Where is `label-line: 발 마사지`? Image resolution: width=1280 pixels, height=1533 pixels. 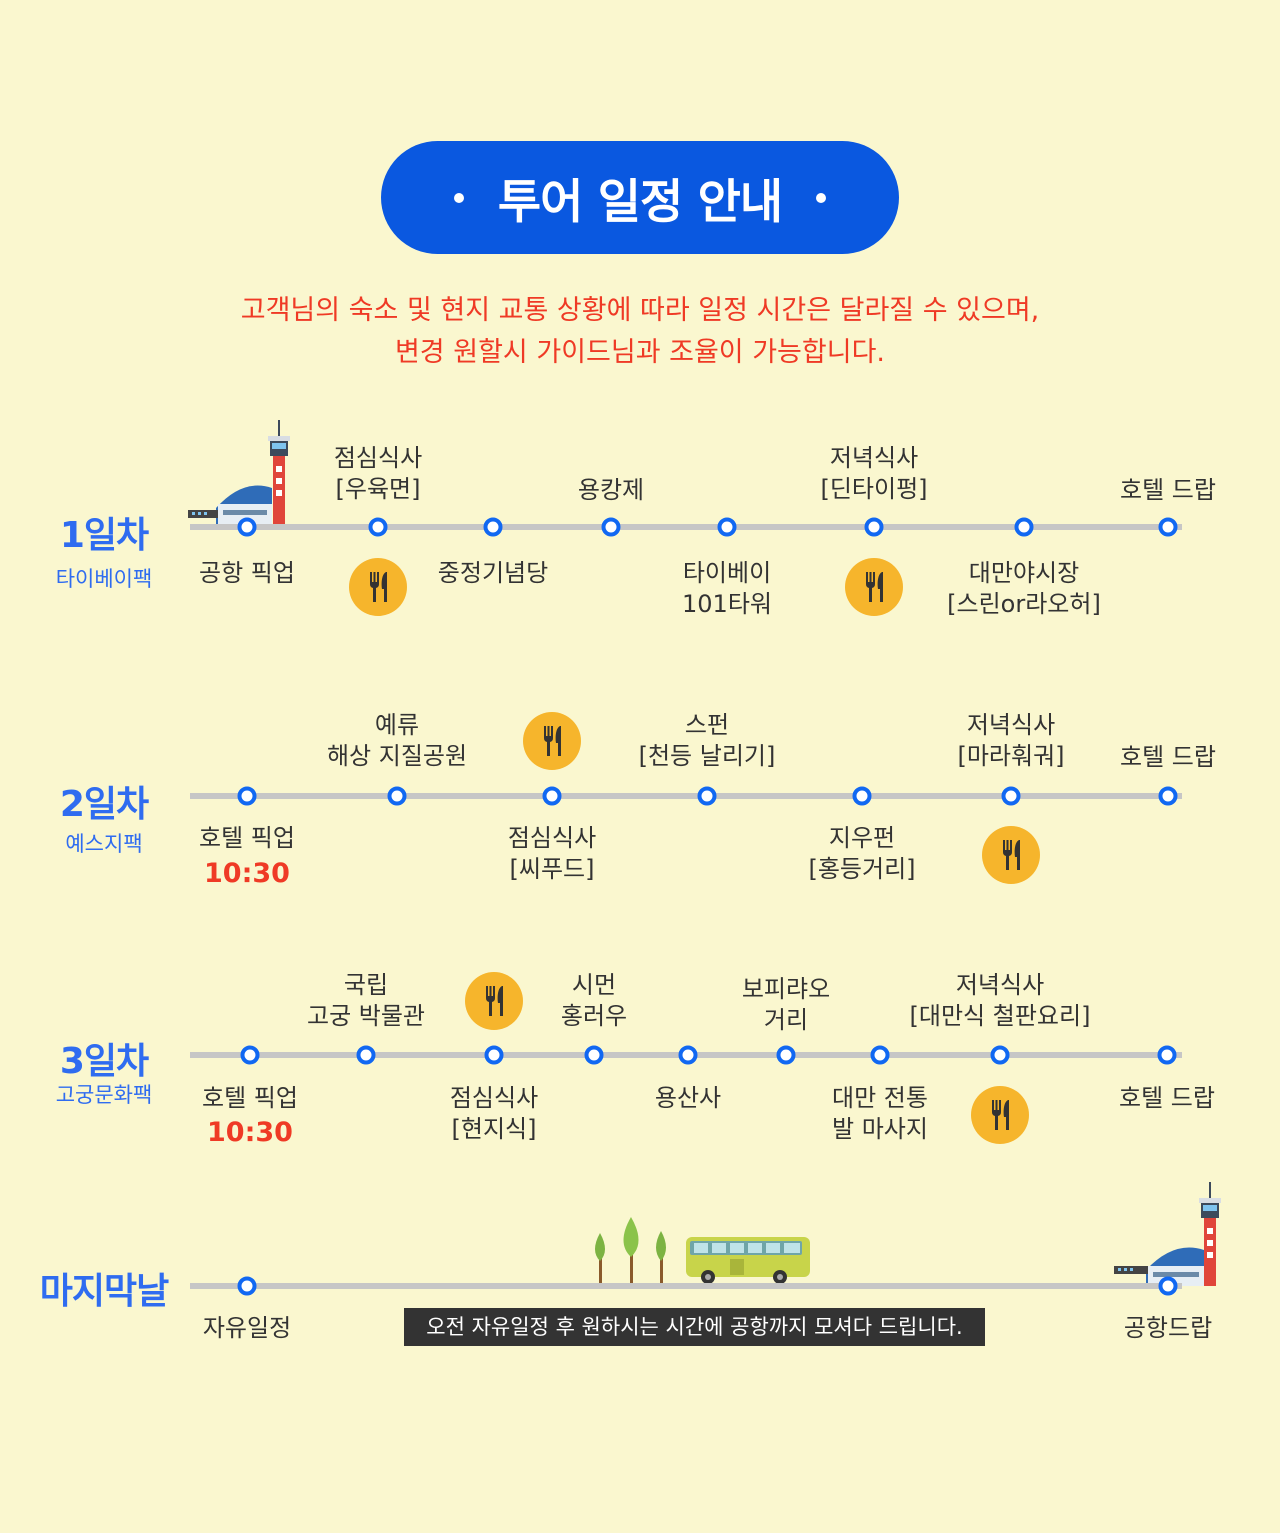 label-line: 발 마사지 is located at coordinates (880, 1129).